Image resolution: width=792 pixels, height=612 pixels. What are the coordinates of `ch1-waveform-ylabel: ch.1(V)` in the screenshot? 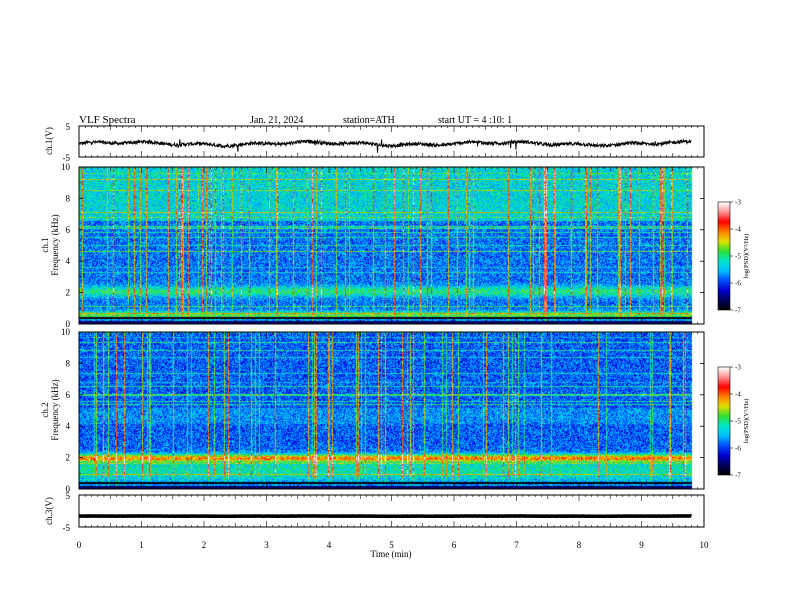 It's located at (49, 141).